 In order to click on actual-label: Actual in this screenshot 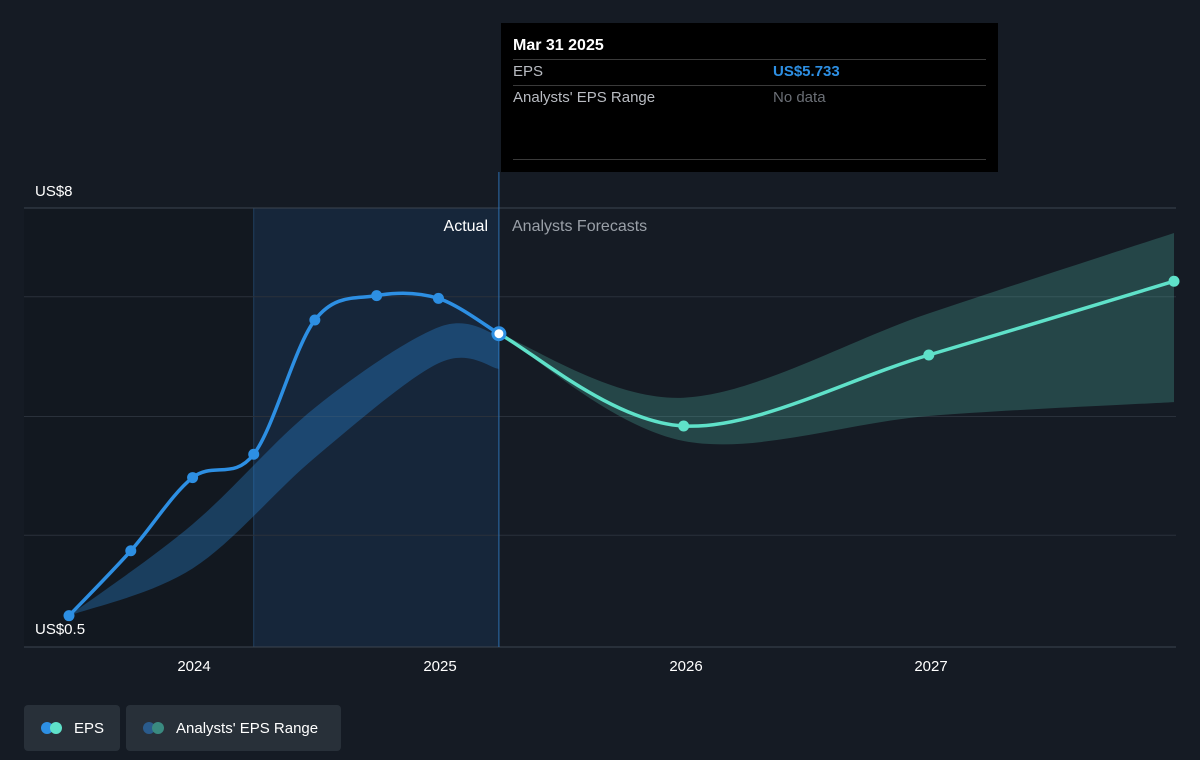, I will do `click(466, 226)`.